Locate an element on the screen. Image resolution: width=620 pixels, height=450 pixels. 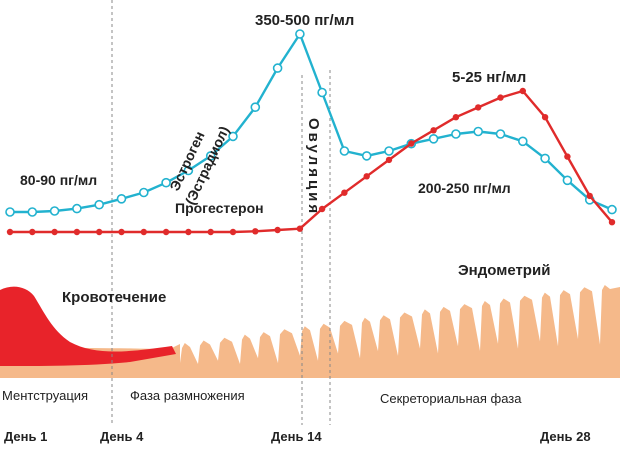
phase-menstruation: Ментструация is located at coordinates (45, 395).